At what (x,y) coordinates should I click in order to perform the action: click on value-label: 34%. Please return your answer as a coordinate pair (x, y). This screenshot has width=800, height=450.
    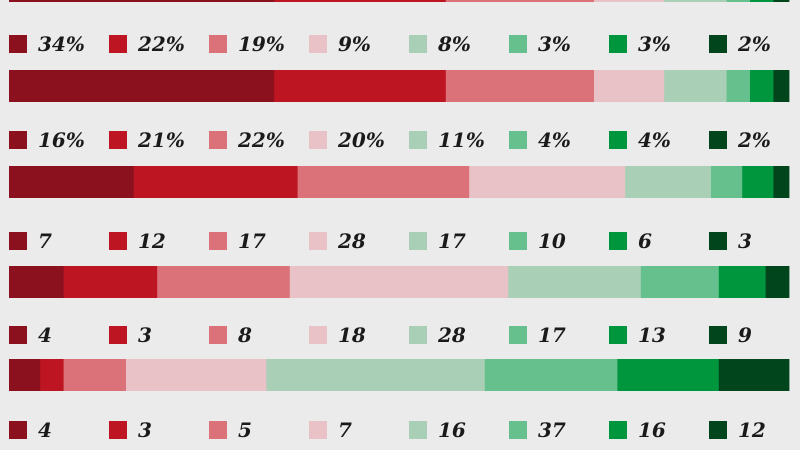
    Looking at the image, I should click on (61, 44).